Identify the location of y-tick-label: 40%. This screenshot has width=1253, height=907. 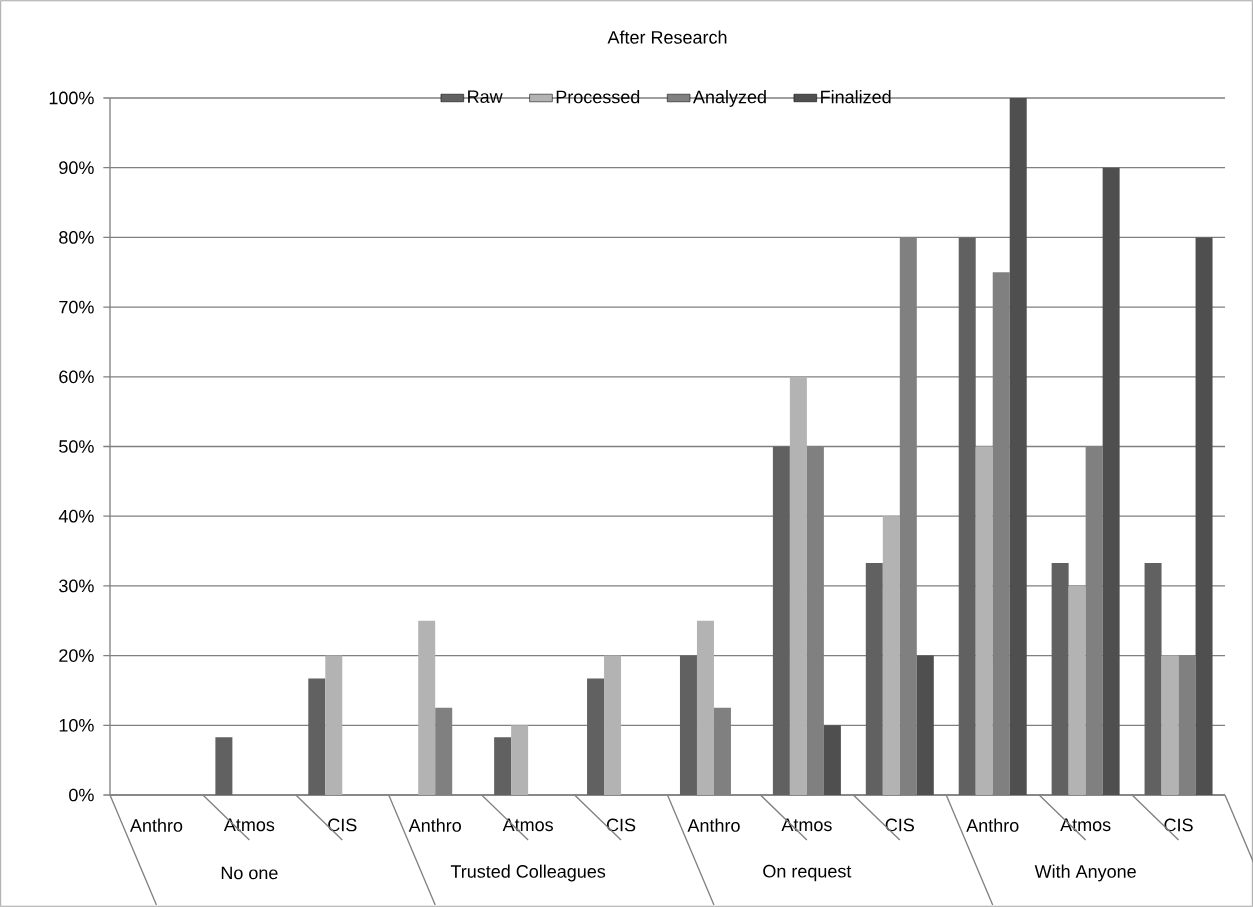
(76, 516).